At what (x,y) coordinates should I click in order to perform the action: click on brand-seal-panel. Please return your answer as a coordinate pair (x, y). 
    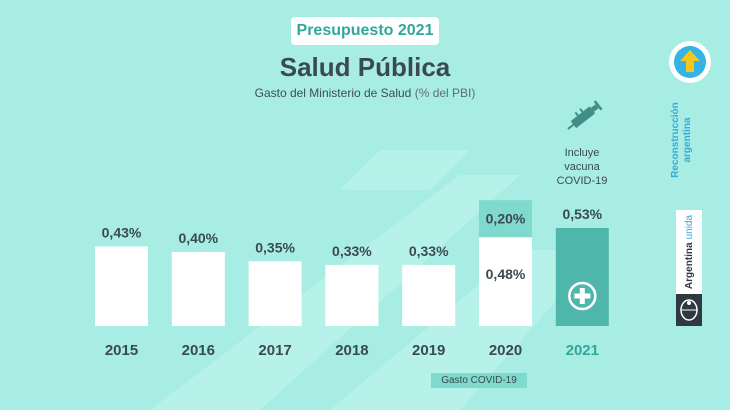
    Looking at the image, I should click on (689, 310).